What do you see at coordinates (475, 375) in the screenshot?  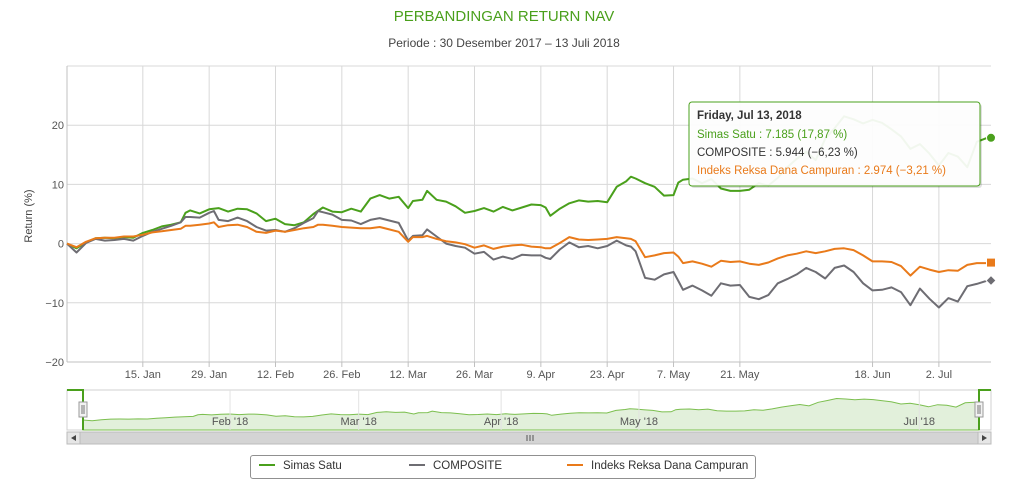 I see `x-tick-label: 26. Mar` at bounding box center [475, 375].